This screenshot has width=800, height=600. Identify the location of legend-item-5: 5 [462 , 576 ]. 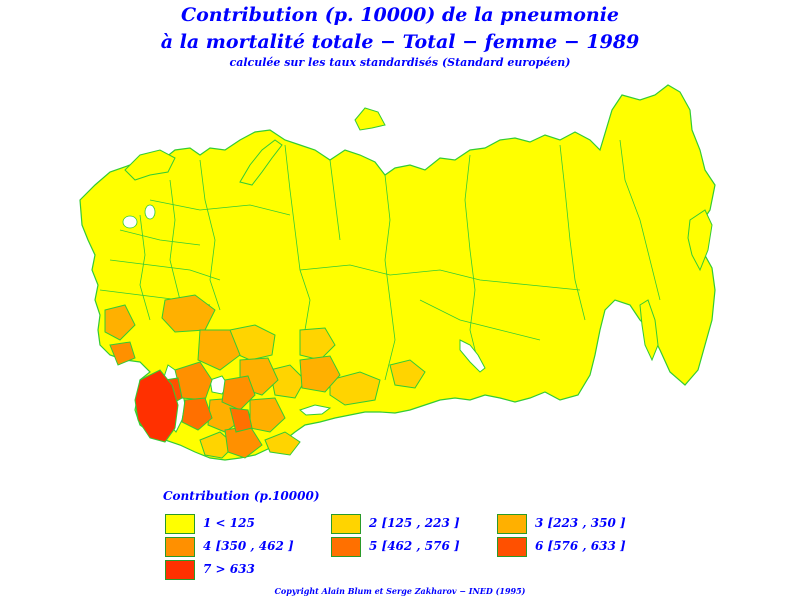
(411, 547).